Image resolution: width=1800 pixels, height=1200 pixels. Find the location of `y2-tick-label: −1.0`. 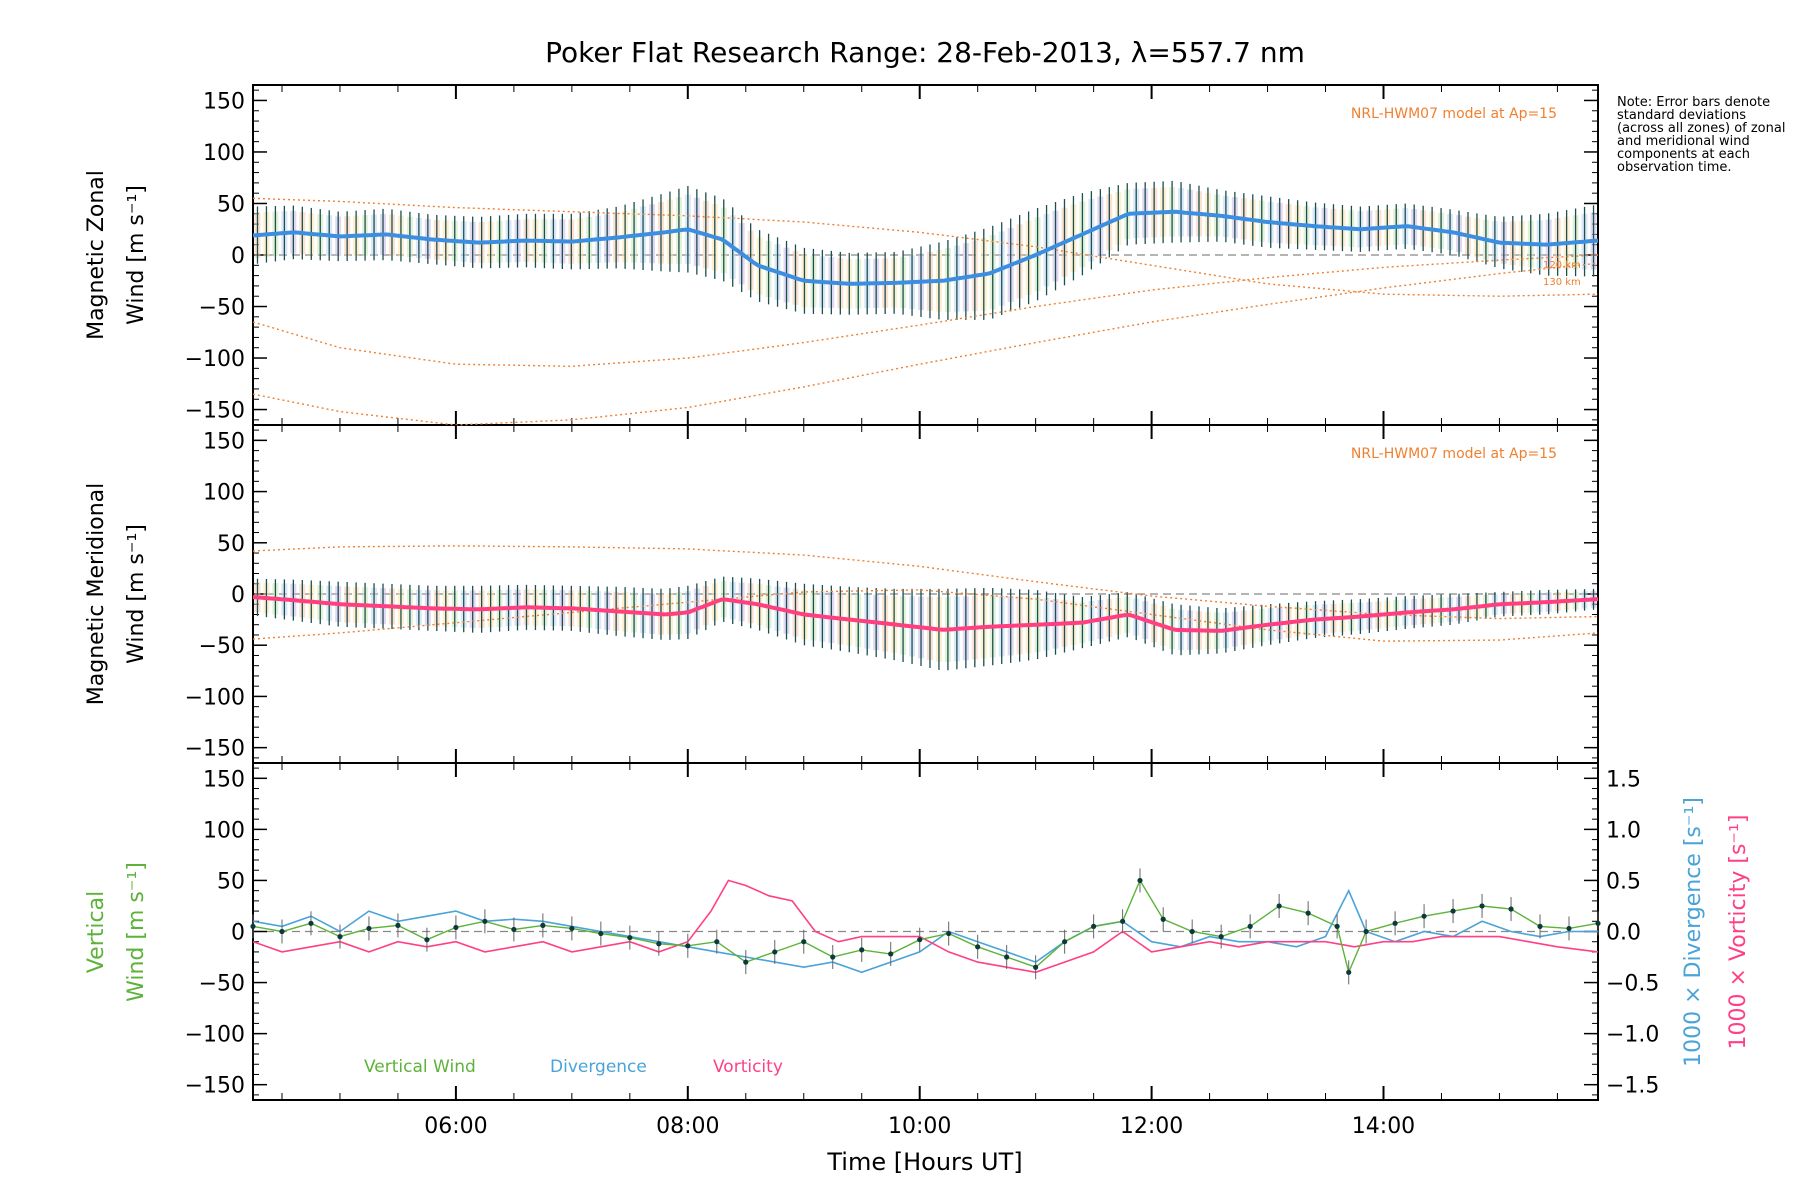

y2-tick-label: −1.0 is located at coordinates (1632, 1035).